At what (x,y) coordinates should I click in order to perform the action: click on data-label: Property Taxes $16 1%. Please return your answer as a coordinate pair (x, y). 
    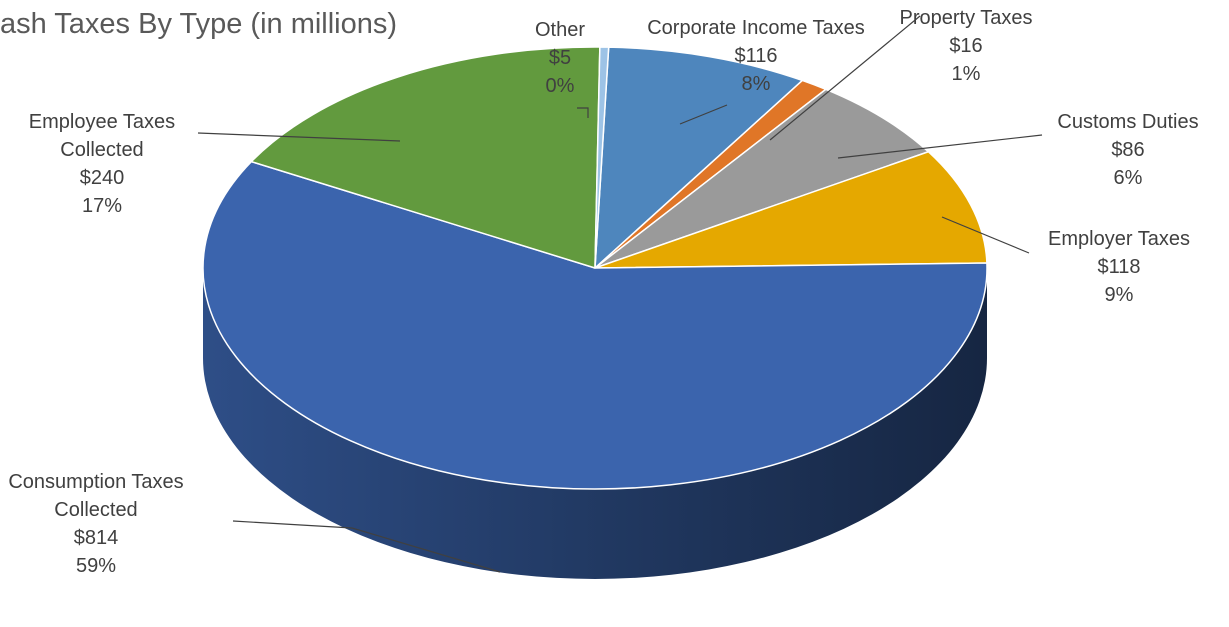
    Looking at the image, I should click on (965, 46).